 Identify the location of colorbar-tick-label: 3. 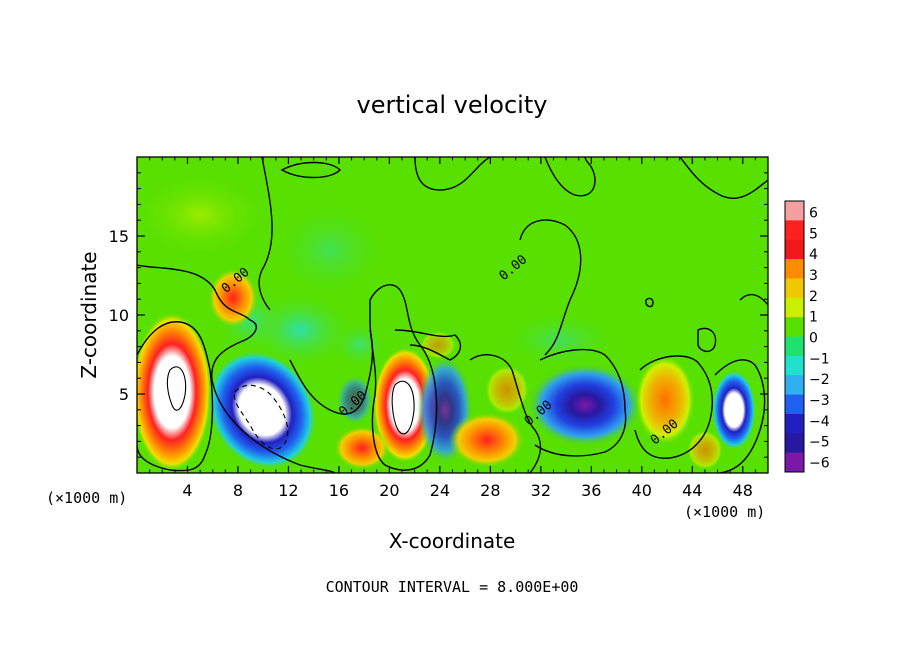
(813, 276).